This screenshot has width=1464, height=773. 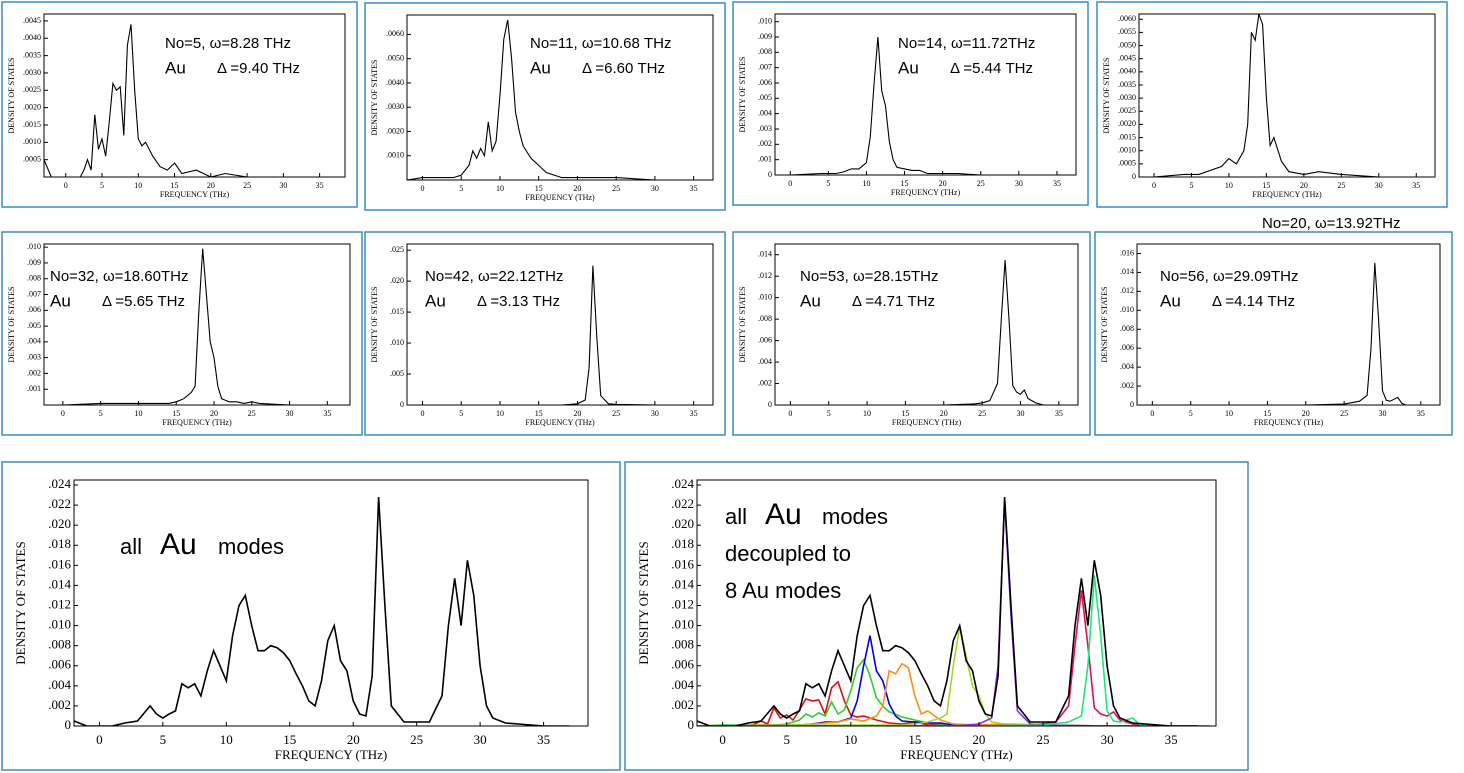 I want to click on y-tick-label: .0045, so click(x=1127, y=58).